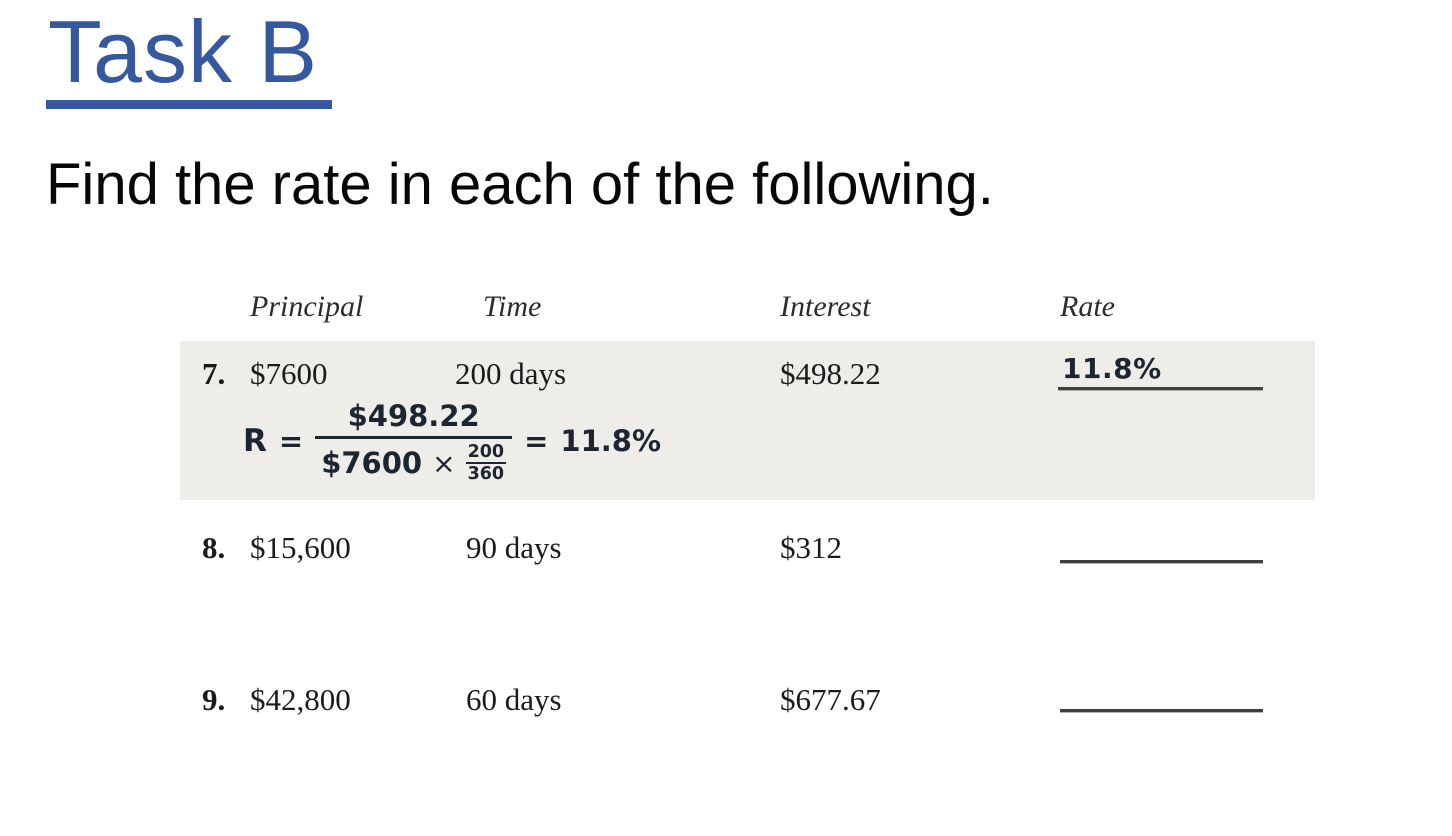 This screenshot has height=836, width=1452. I want to click on rate-answer: 11.8%, so click(1112, 368).